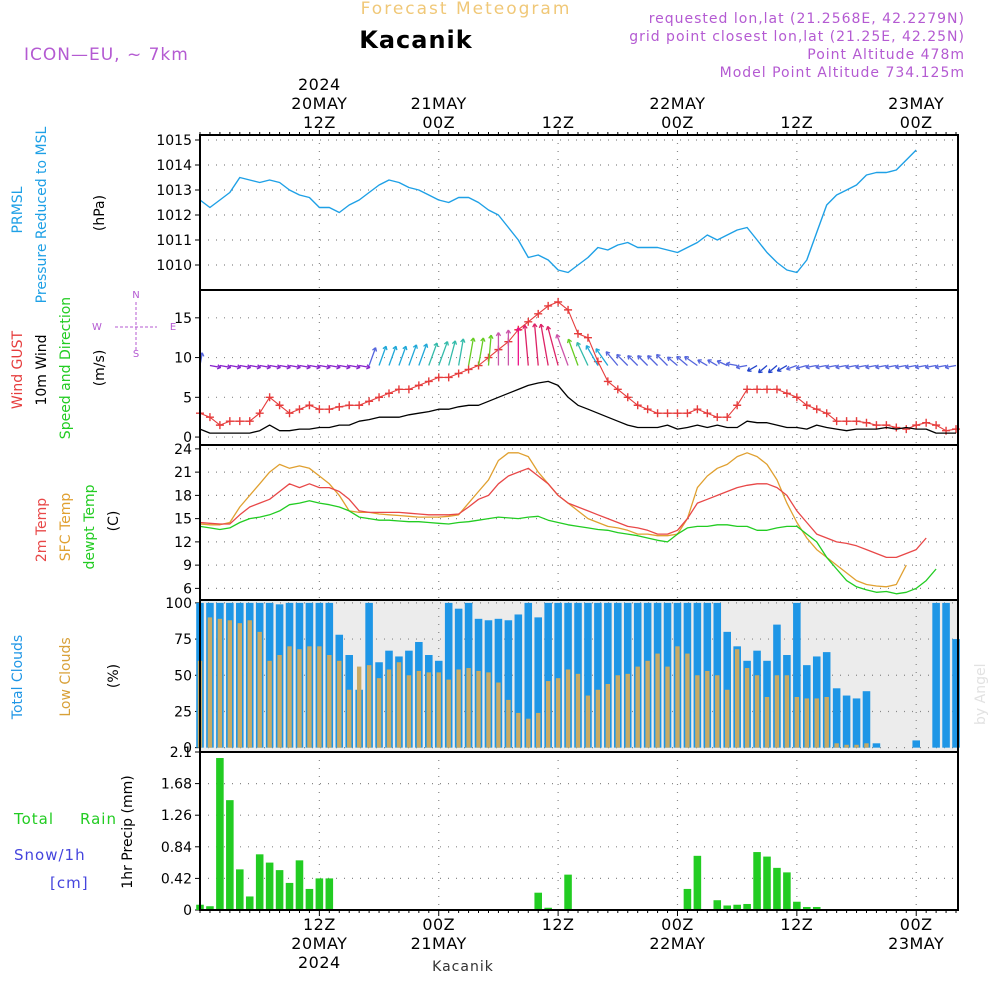 The height and width of the screenshot is (1004, 1000). I want to click on ytick-label: 50, so click(183, 676).